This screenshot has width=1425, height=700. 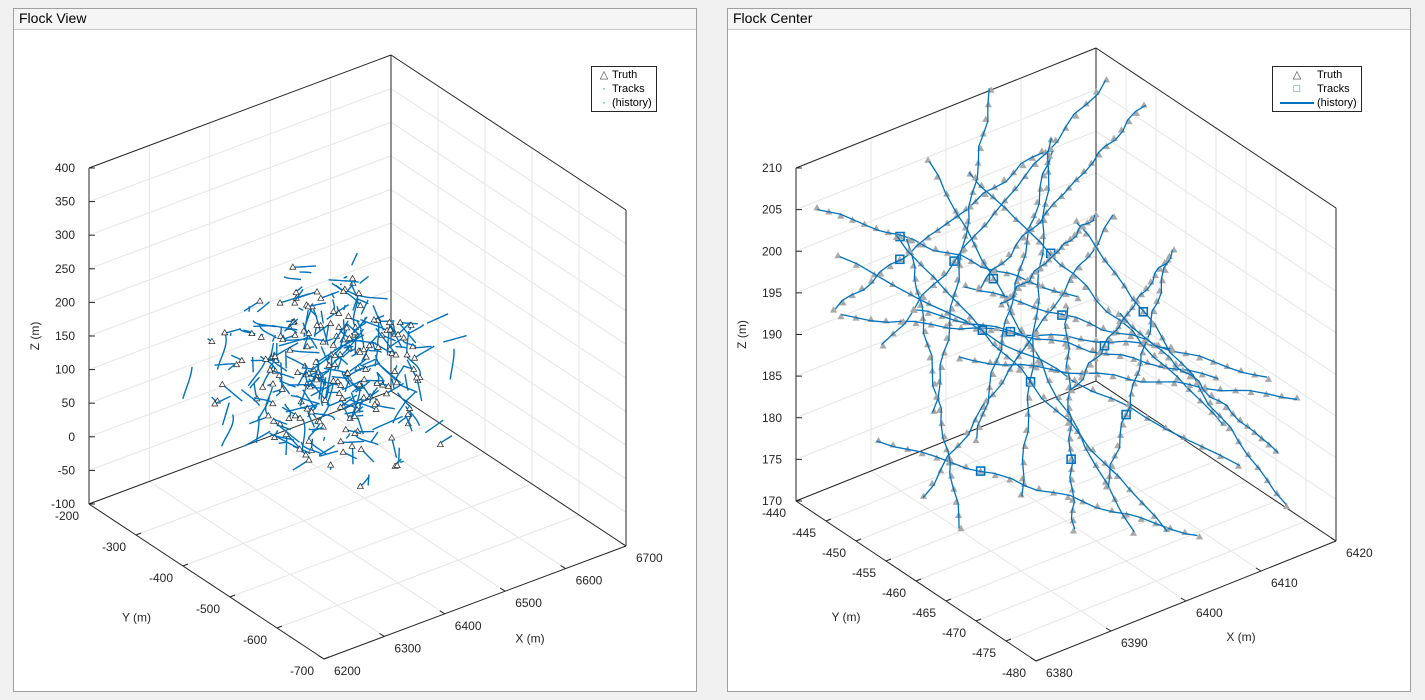 What do you see at coordinates (604, 75) in the screenshot?
I see `triangle-icon: △` at bounding box center [604, 75].